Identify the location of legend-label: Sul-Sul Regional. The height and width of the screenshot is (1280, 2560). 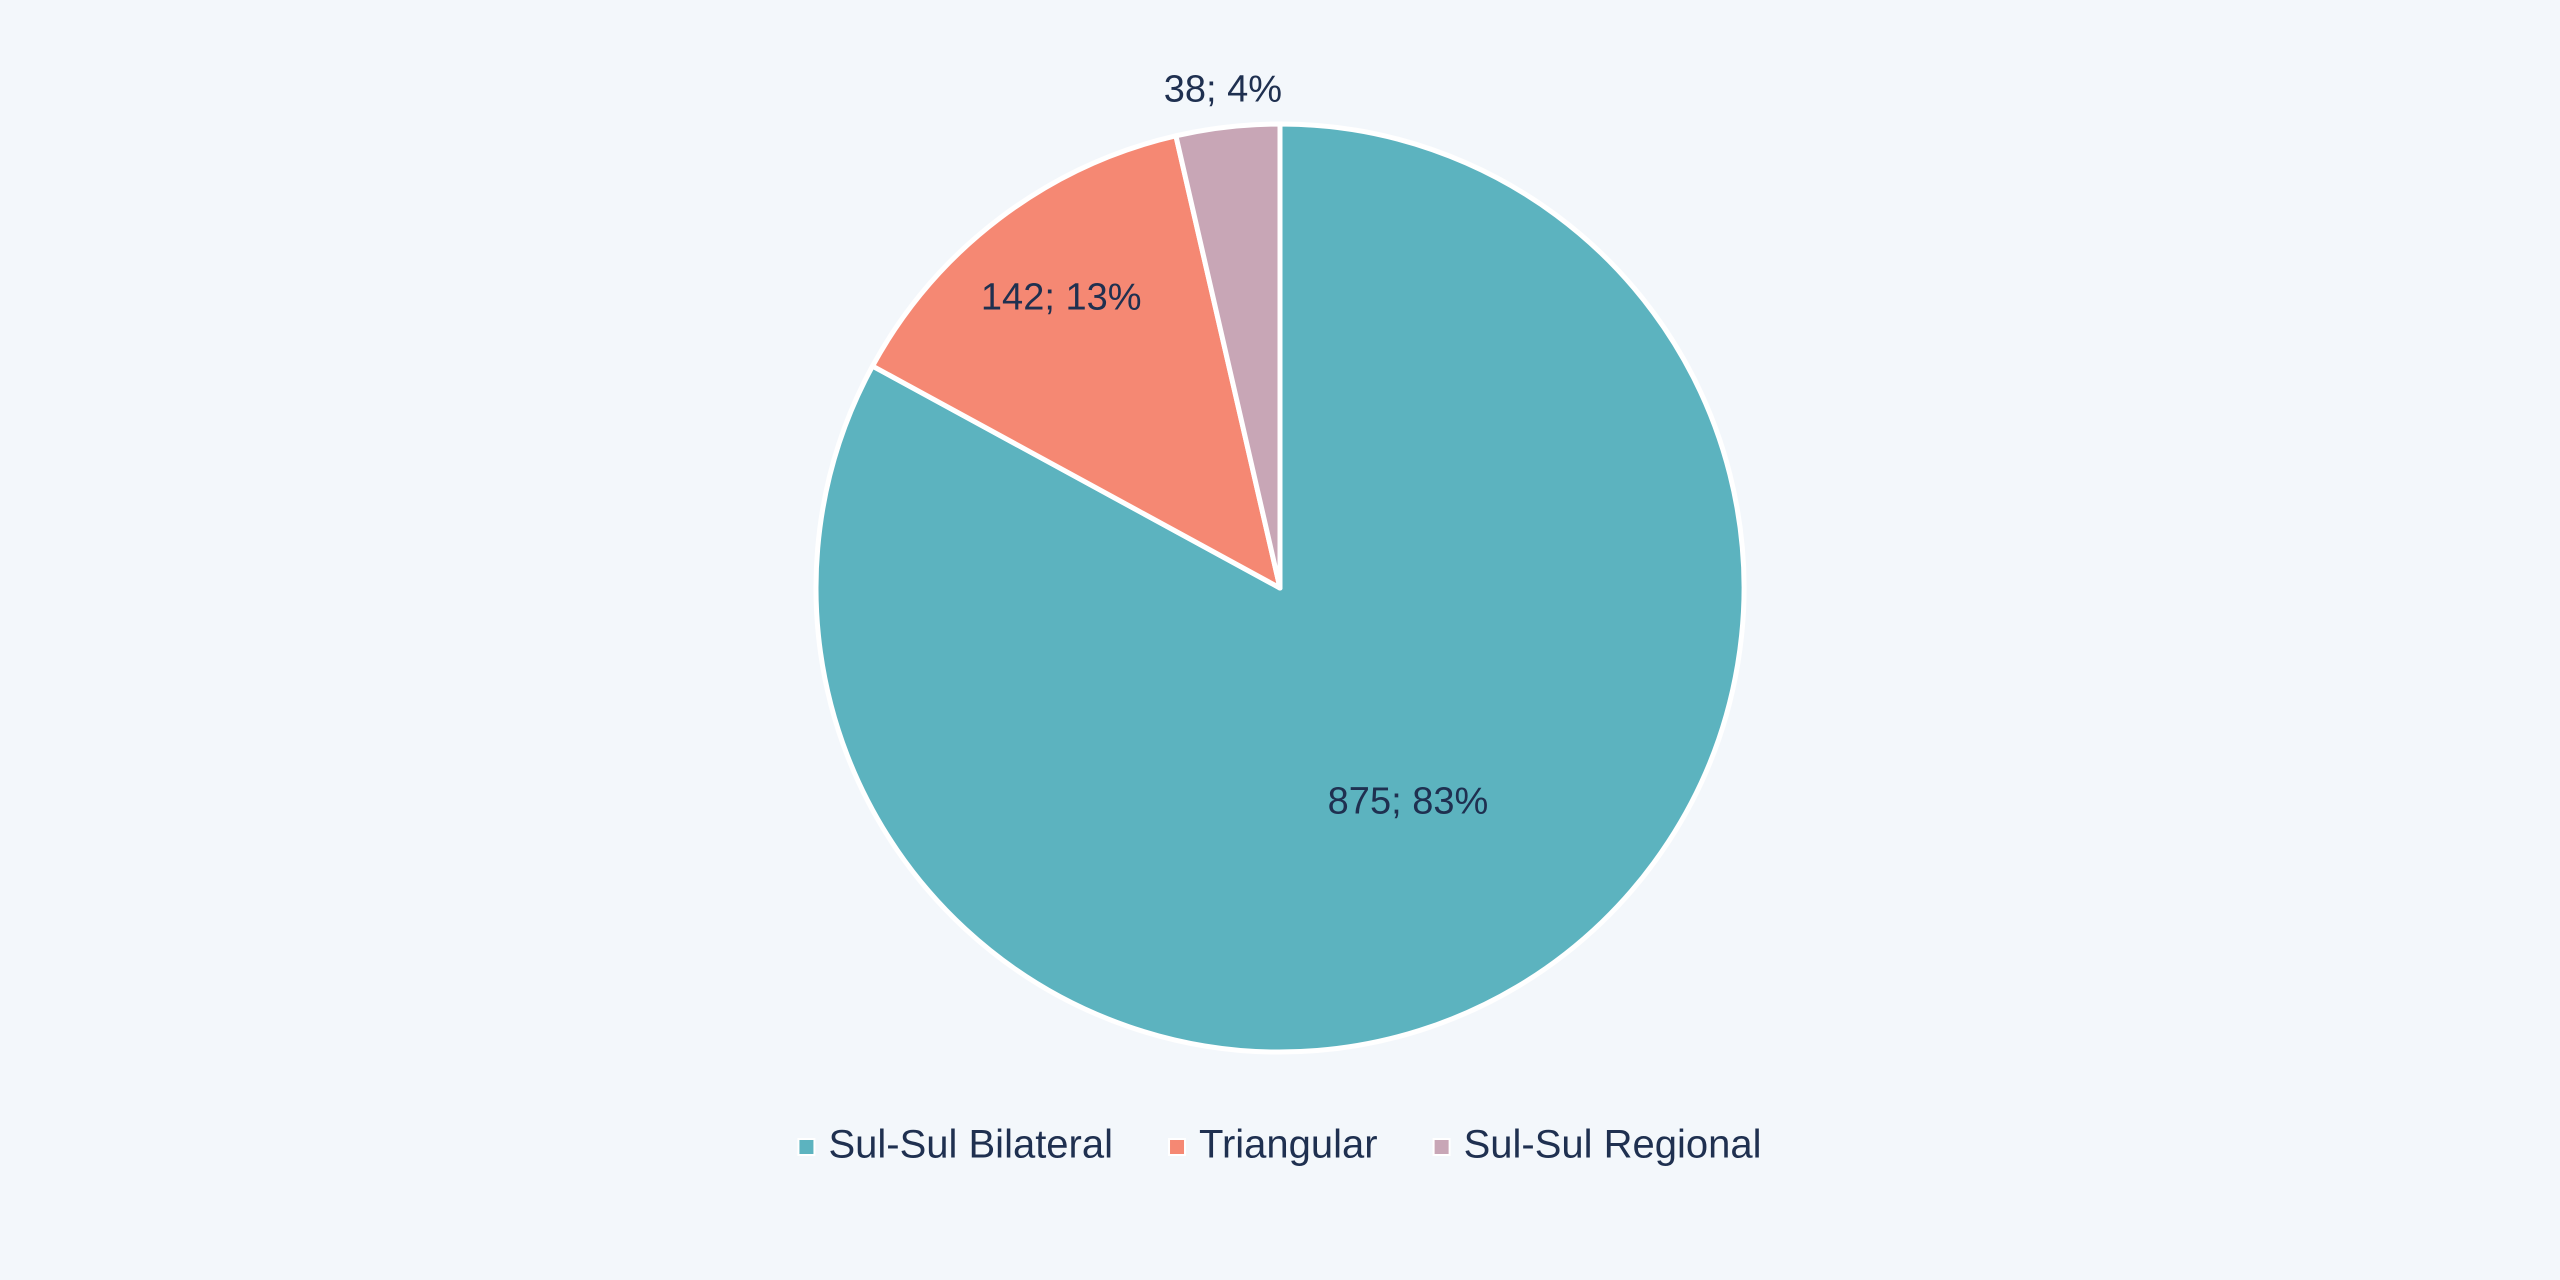
(1613, 1145).